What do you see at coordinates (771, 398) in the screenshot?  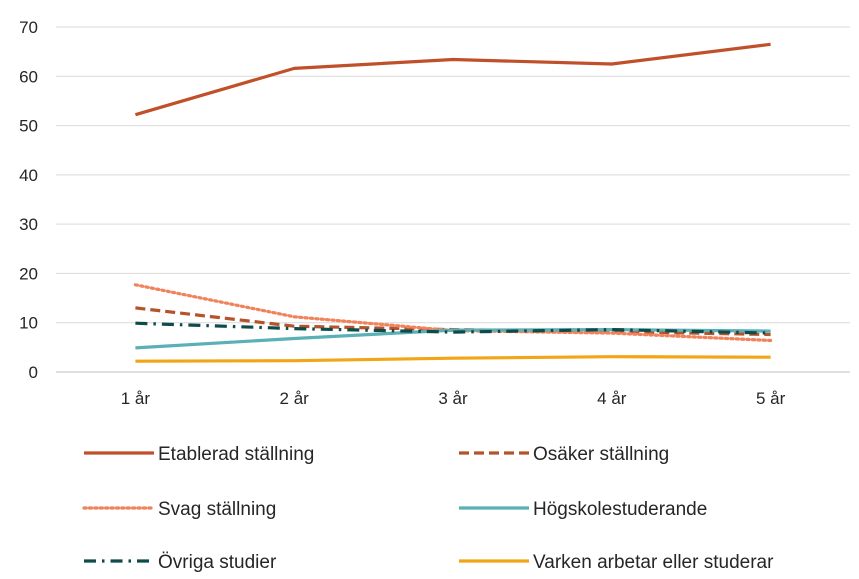 I see `x-tick-label: 5 år` at bounding box center [771, 398].